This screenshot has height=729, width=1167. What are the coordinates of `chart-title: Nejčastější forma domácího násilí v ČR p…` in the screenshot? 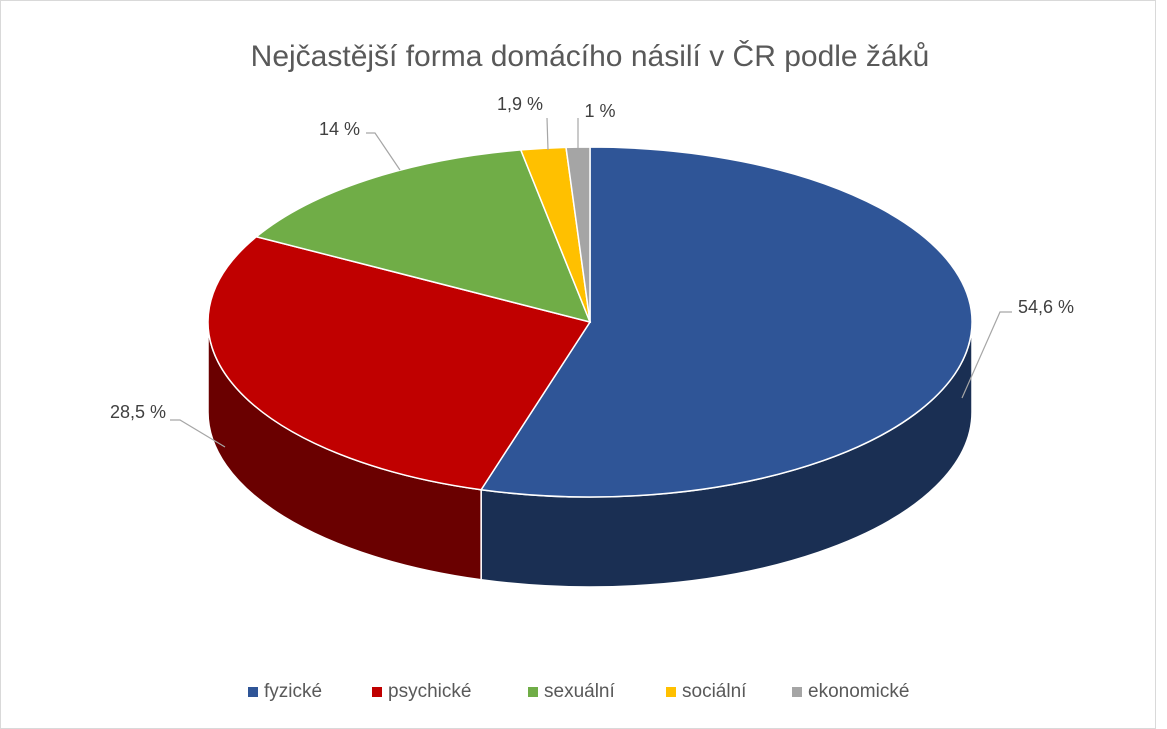 It's located at (590, 56).